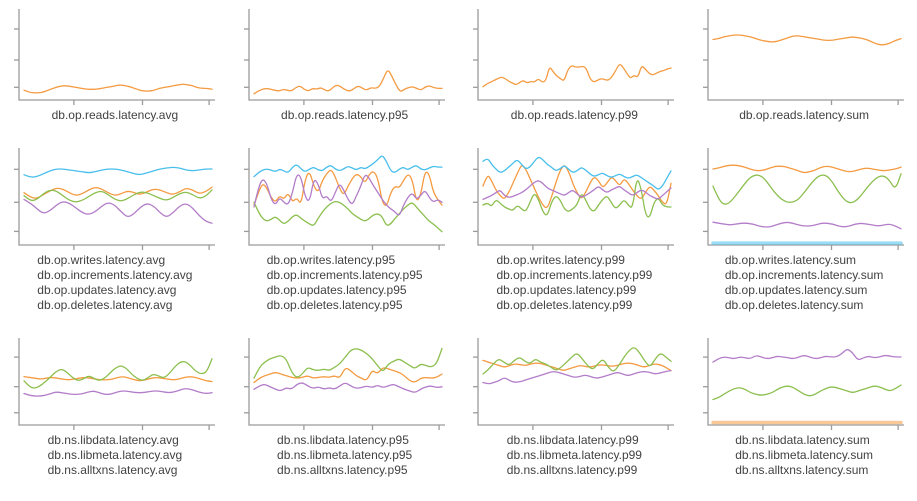  What do you see at coordinates (572, 470) in the screenshot?
I see `metric-label: db.ns.alltxns.latency.p99` at bounding box center [572, 470].